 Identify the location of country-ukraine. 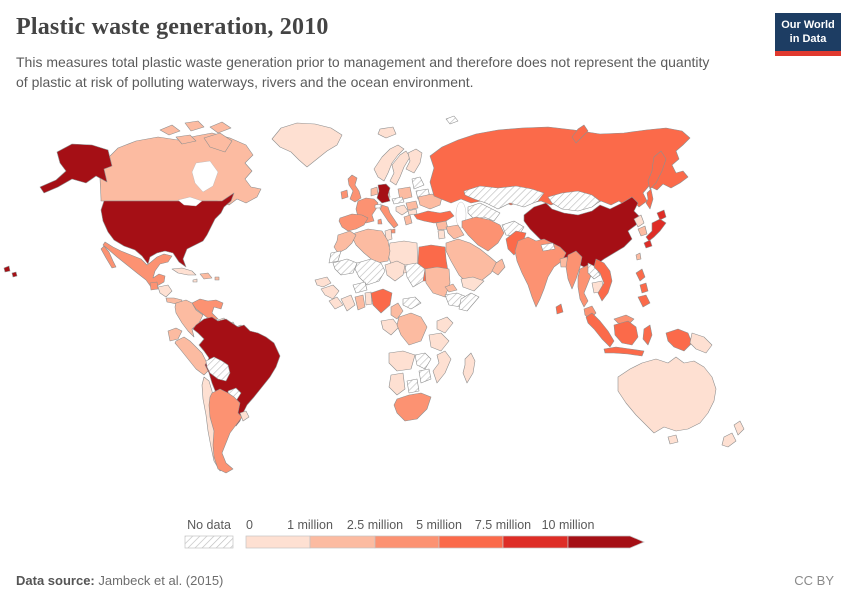
(430, 201).